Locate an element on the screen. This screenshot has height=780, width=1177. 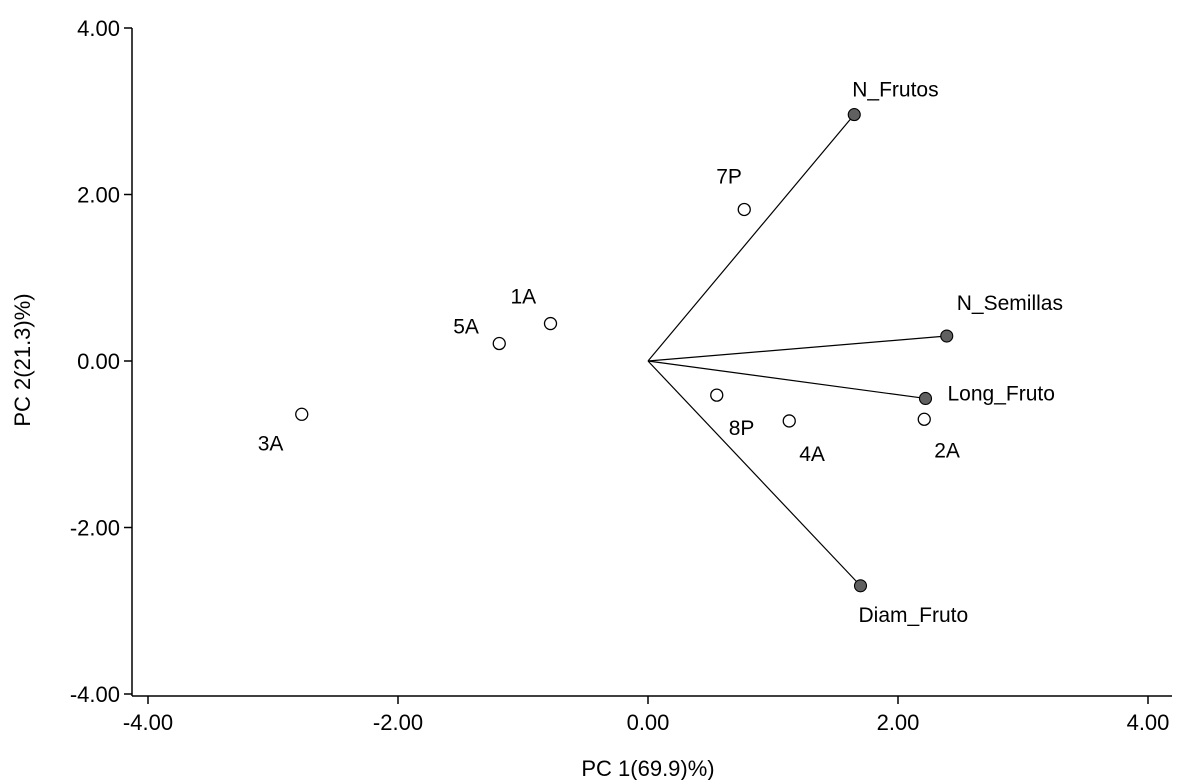
variable-label-n-frutos: N_Frutos is located at coordinates (895, 90).